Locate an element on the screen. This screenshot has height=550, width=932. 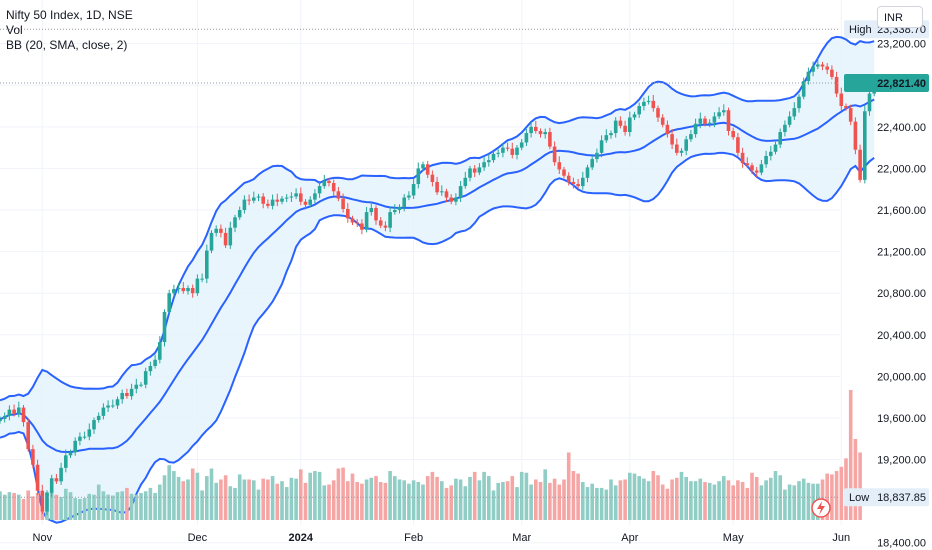
volume-indicator-label: Vol is located at coordinates (14, 30).